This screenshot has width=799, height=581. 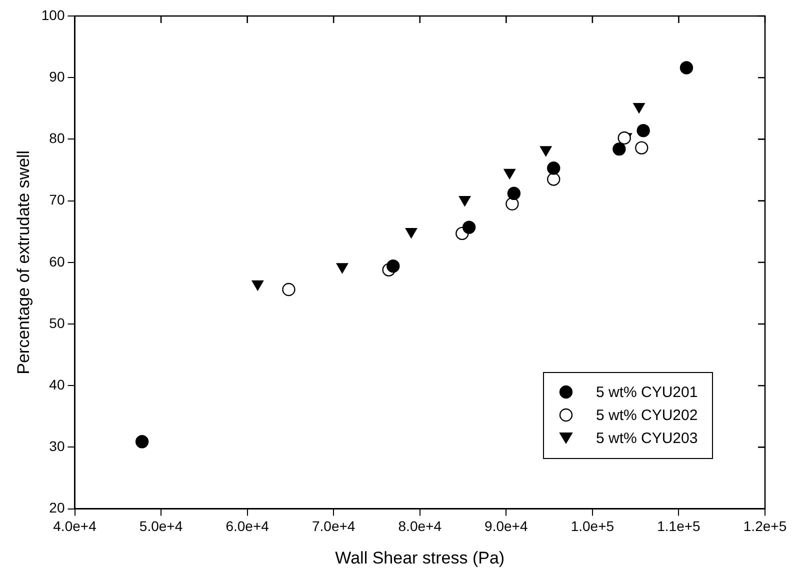 What do you see at coordinates (592, 526) in the screenshot?
I see `x-tick-label: 1.0e+5` at bounding box center [592, 526].